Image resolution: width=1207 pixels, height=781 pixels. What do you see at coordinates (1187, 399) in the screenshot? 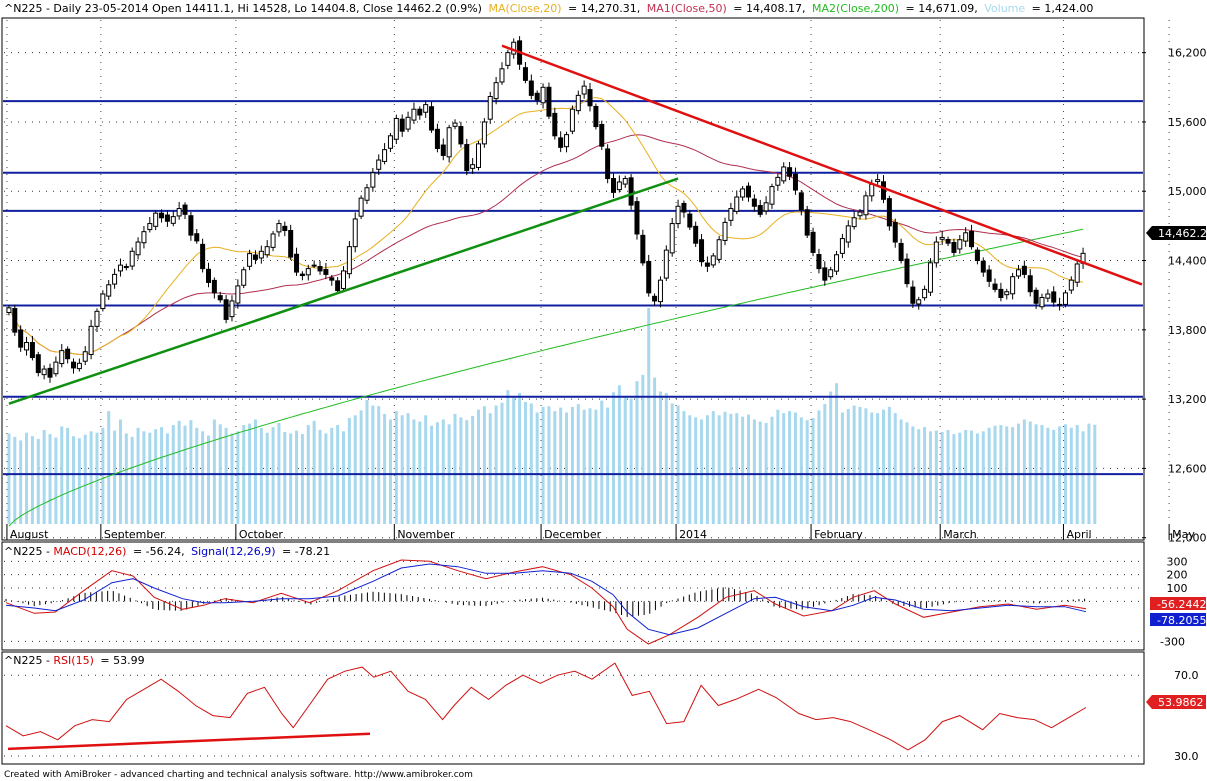
I see `price-tick-label: 13,200` at bounding box center [1187, 399].